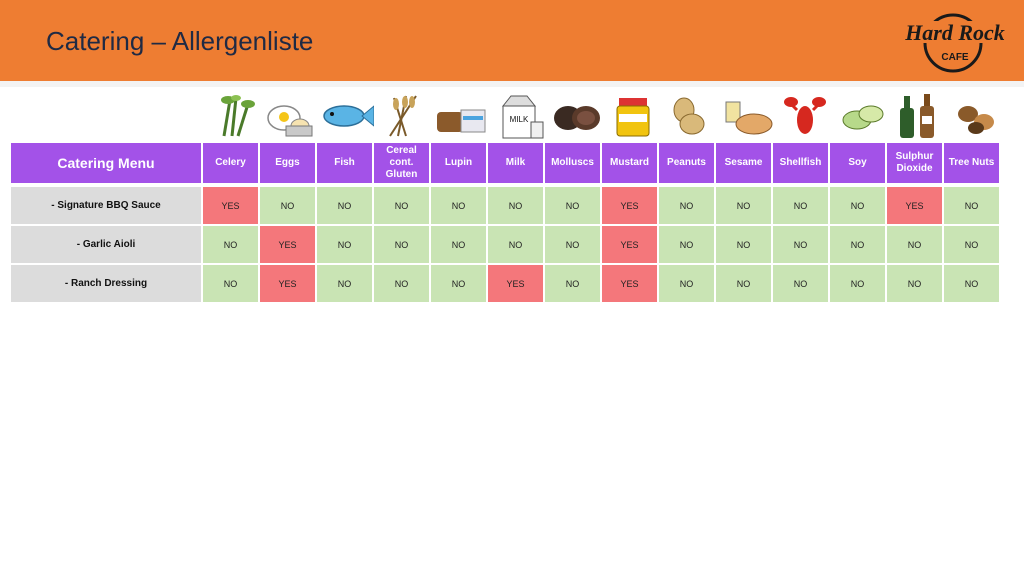  Describe the element at coordinates (346, 116) in the screenshot. I see `fish-icon` at that location.